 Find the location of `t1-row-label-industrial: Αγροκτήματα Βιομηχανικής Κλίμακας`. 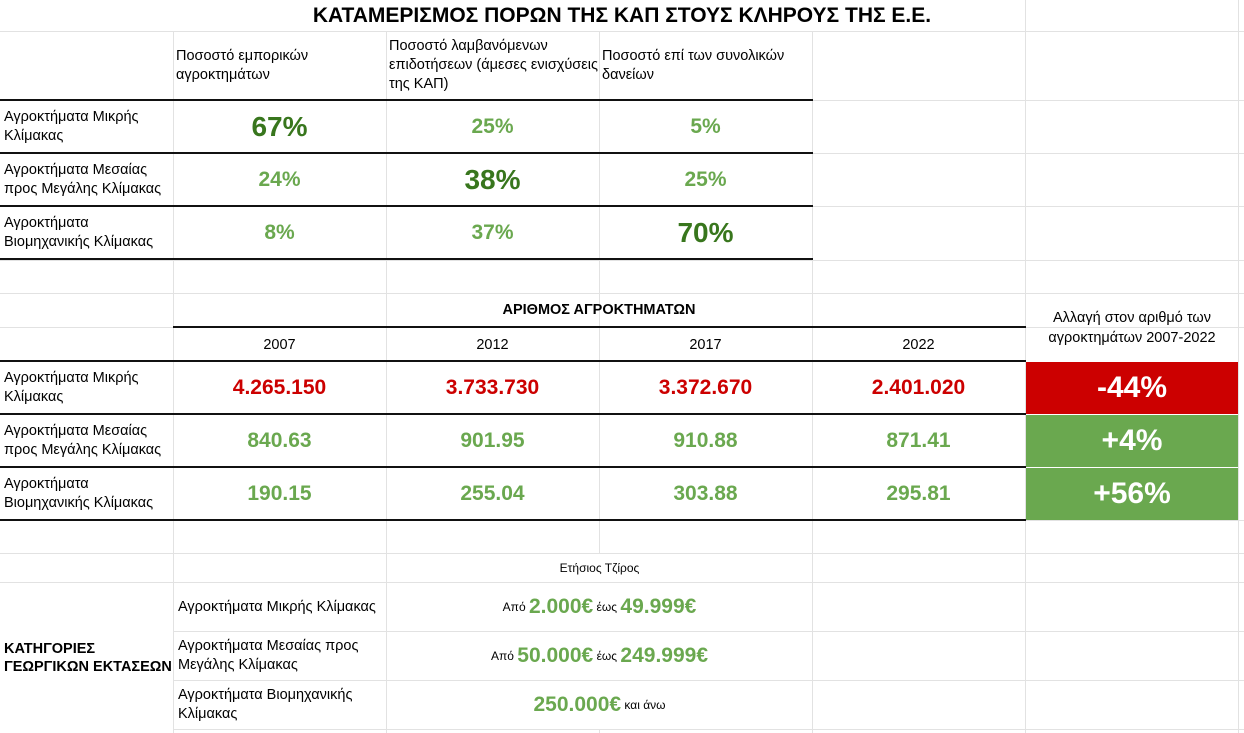

t1-row-label-industrial: Αγροκτήματα Βιομηχανικής Κλίμακας is located at coordinates (79, 232).